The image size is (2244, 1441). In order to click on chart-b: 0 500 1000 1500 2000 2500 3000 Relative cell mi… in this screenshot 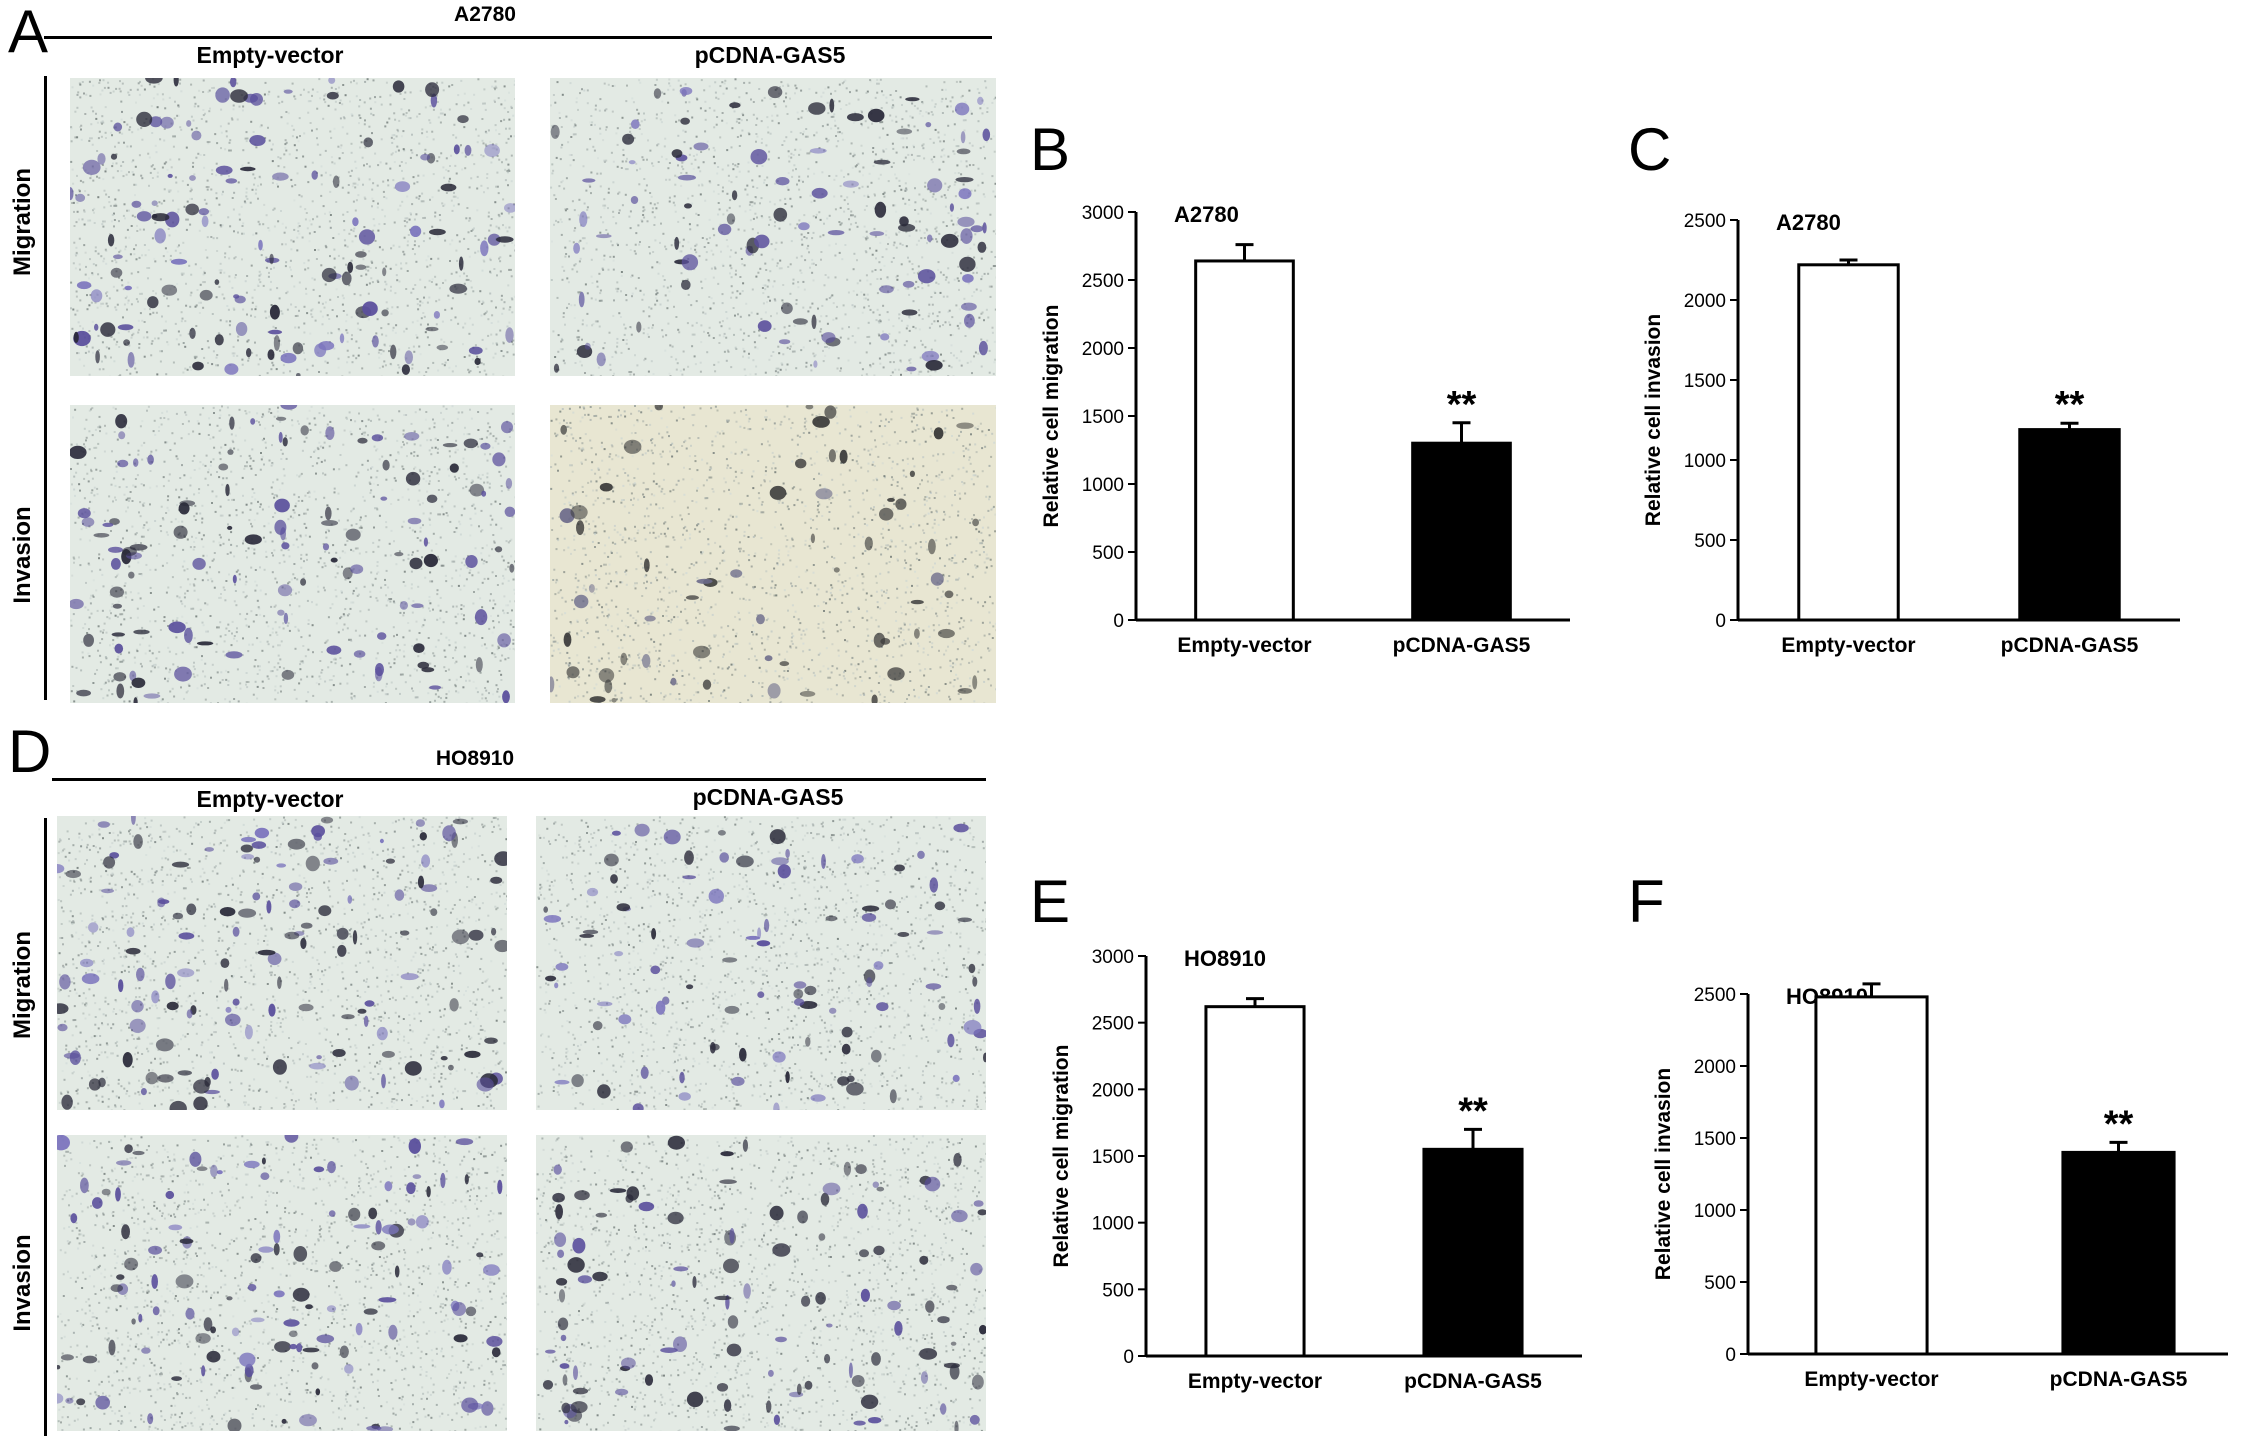, I will do `click(1305, 429)`.